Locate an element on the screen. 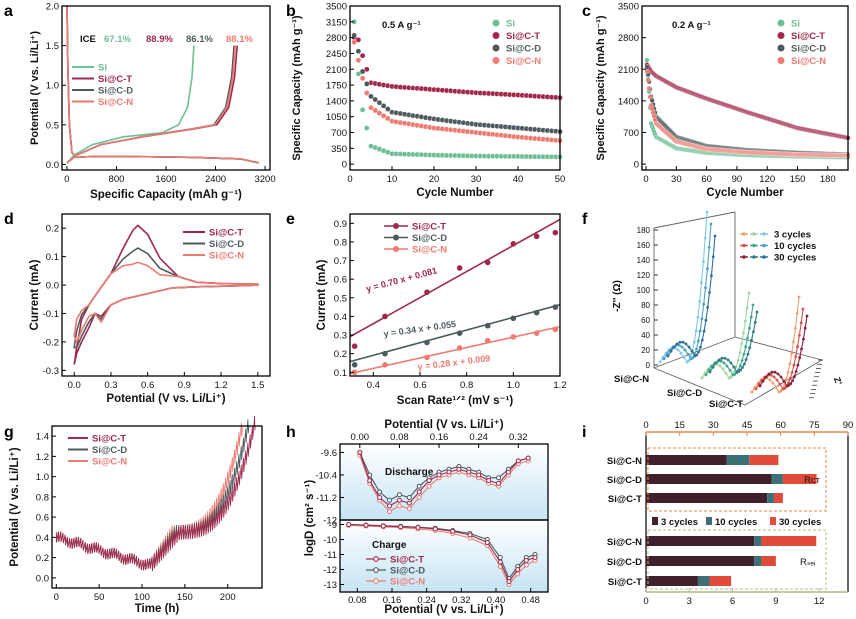 The width and height of the screenshot is (856, 619). z-tick-label: 0 is located at coordinates (648, 365).